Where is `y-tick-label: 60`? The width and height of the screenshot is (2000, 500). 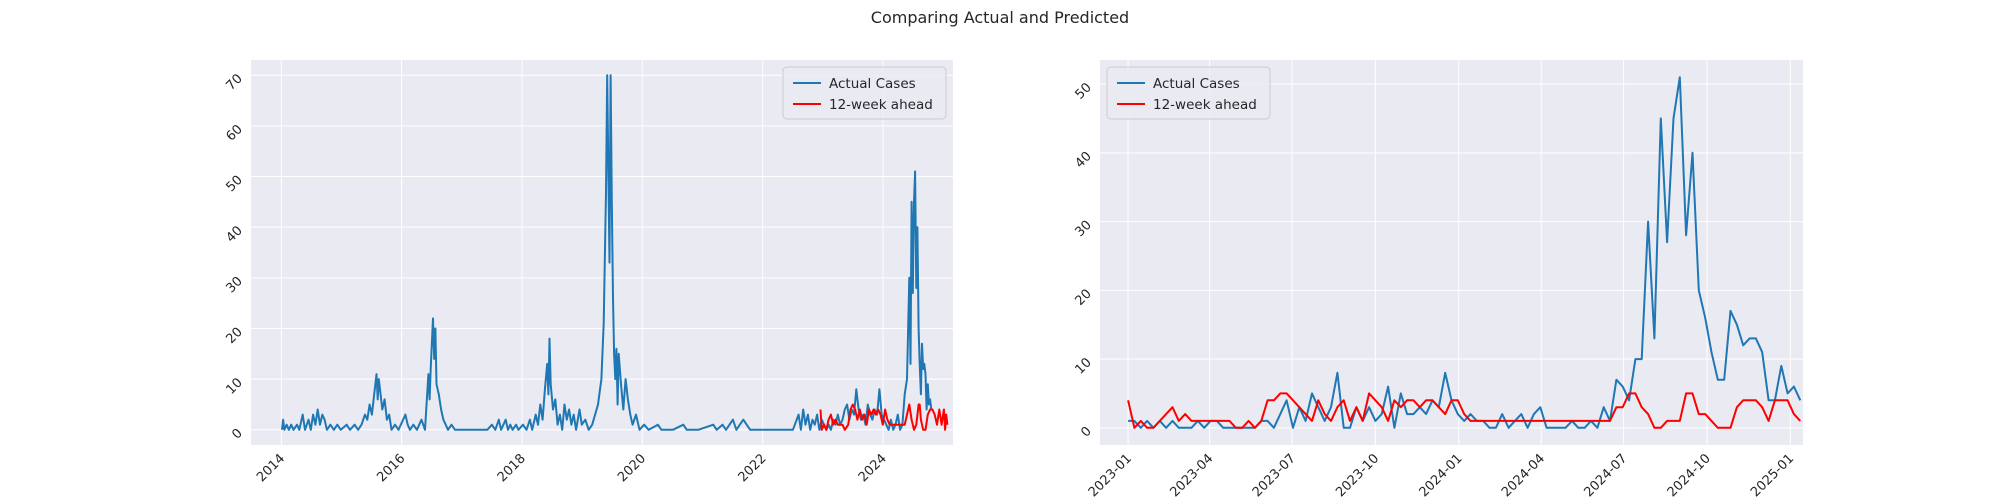
y-tick-label: 60 is located at coordinates (235, 133).